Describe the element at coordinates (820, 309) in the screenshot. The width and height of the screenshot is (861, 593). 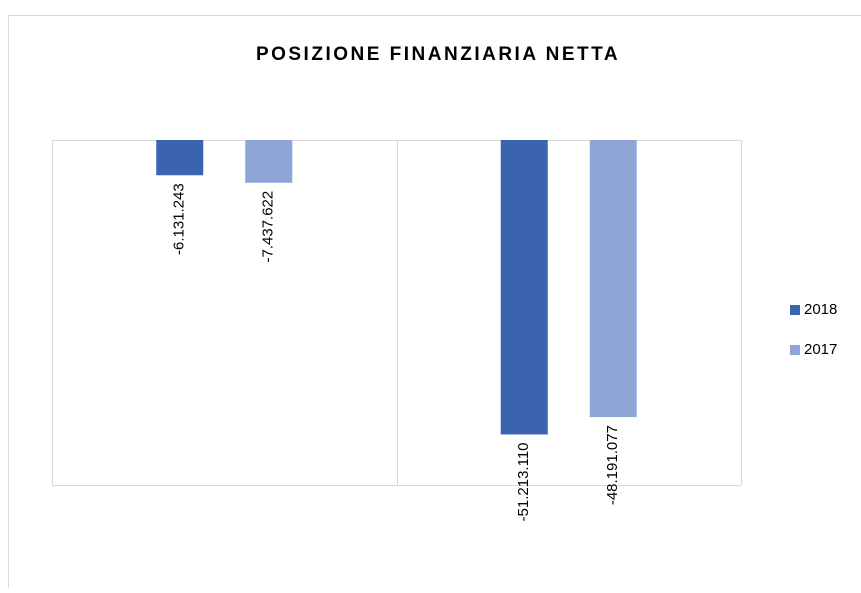
I see `legend-label: 2018` at that location.